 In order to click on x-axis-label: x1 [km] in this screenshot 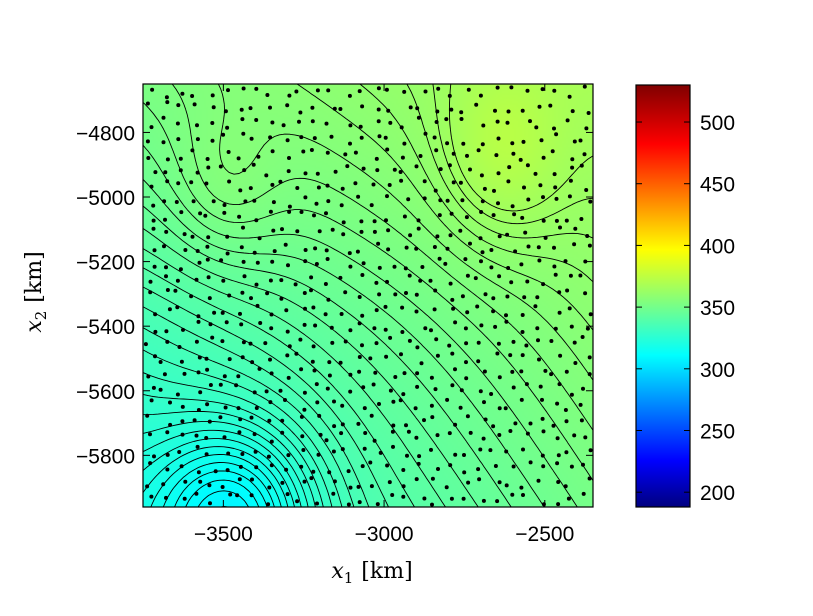, I will do `click(371, 573)`.